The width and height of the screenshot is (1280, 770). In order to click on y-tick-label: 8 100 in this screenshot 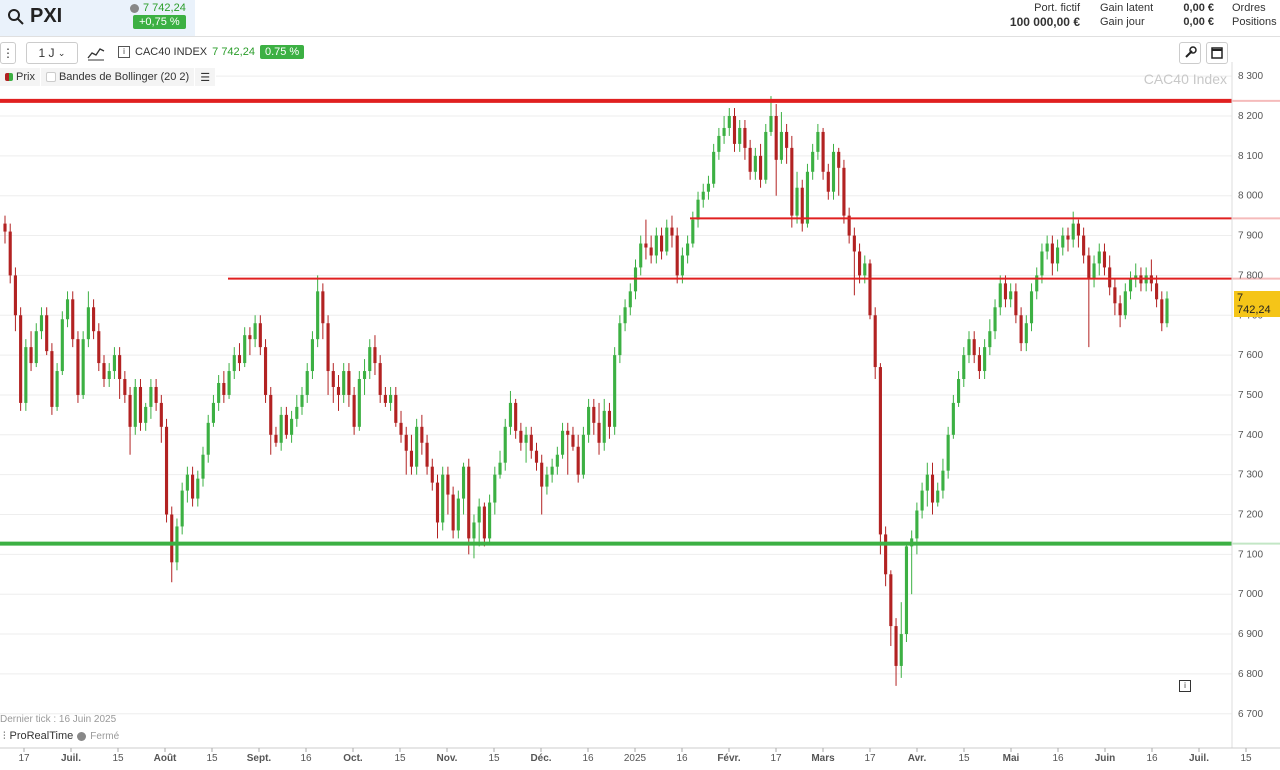, I will do `click(1250, 156)`.